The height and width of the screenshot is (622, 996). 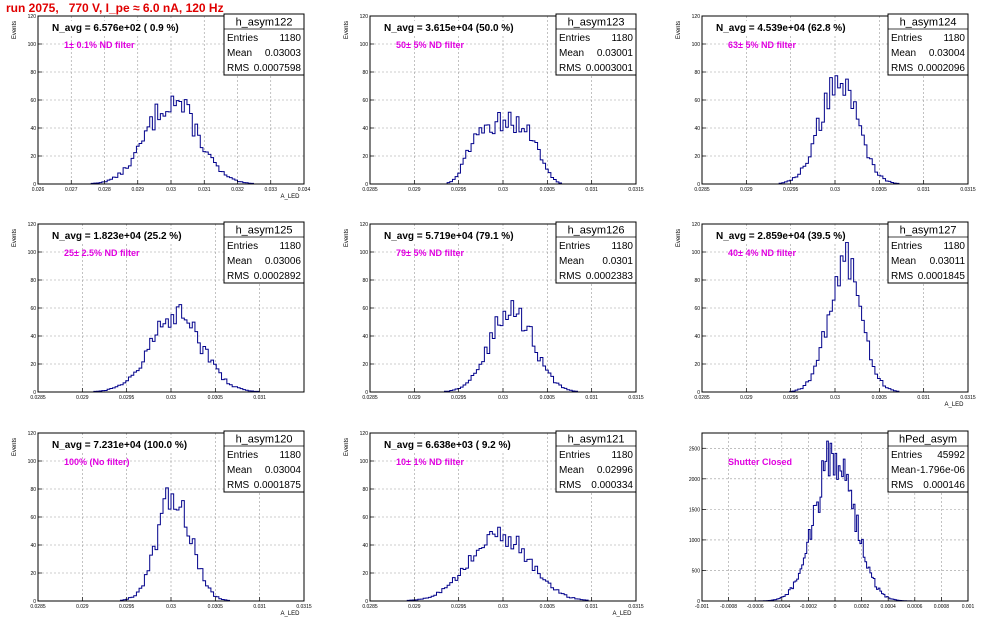 What do you see at coordinates (264, 440) in the screenshot?
I see `histogram-name: h_asym120` at bounding box center [264, 440].